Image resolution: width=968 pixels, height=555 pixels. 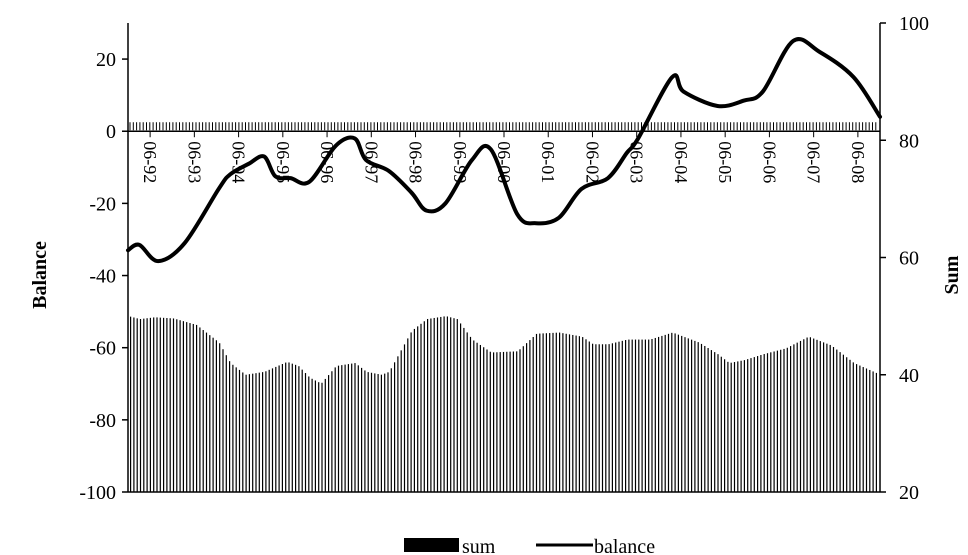 What do you see at coordinates (97, 493) in the screenshot?
I see `left-y-tick-label: -100` at bounding box center [97, 493].